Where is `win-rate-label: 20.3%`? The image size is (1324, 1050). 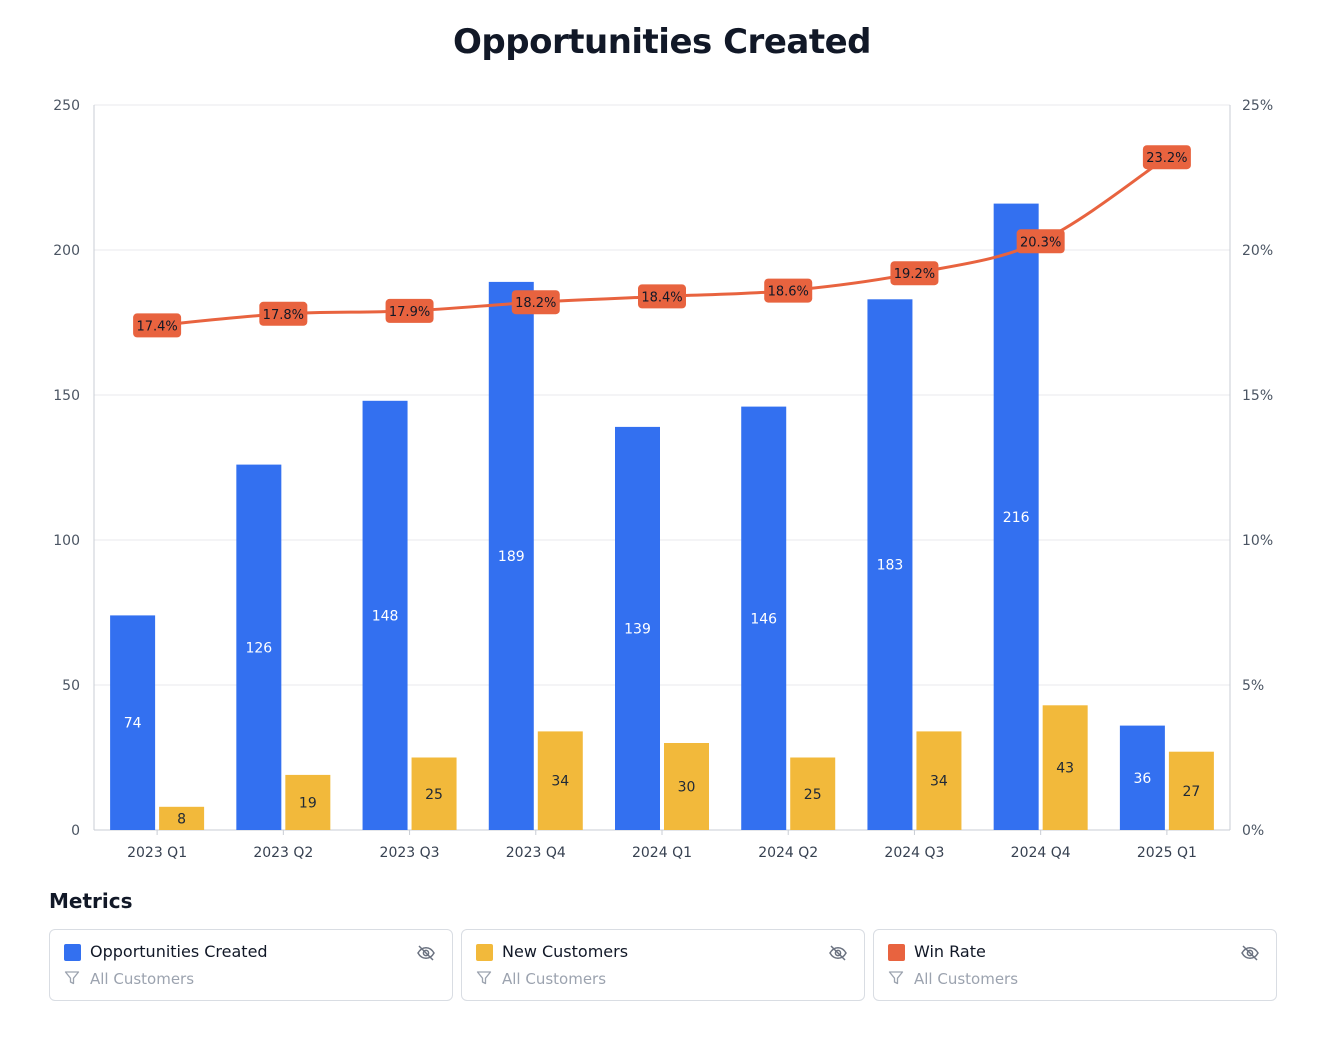
win-rate-label: 20.3% is located at coordinates (1040, 242).